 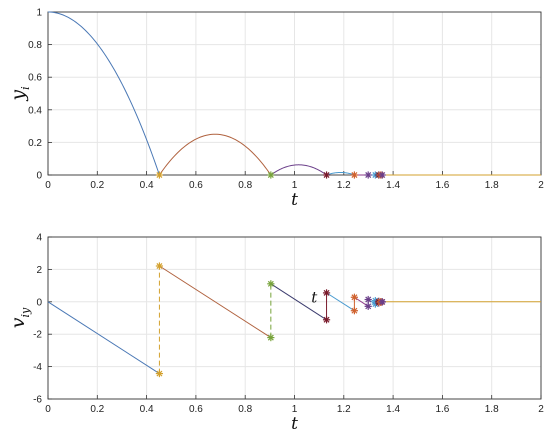 What do you see at coordinates (35, 110) in the screenshot?
I see `y-tick-label: 0.4` at bounding box center [35, 110].